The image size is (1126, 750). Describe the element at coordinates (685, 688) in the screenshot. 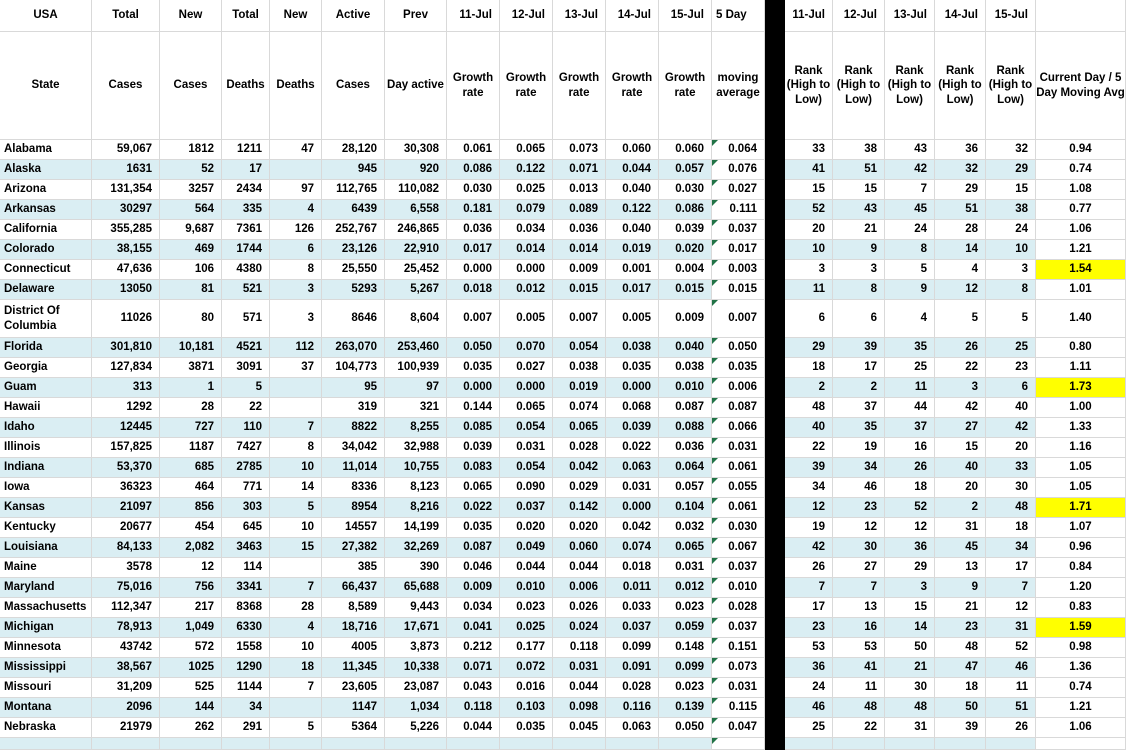

I see `cell-growth-15jul: 0.023` at that location.